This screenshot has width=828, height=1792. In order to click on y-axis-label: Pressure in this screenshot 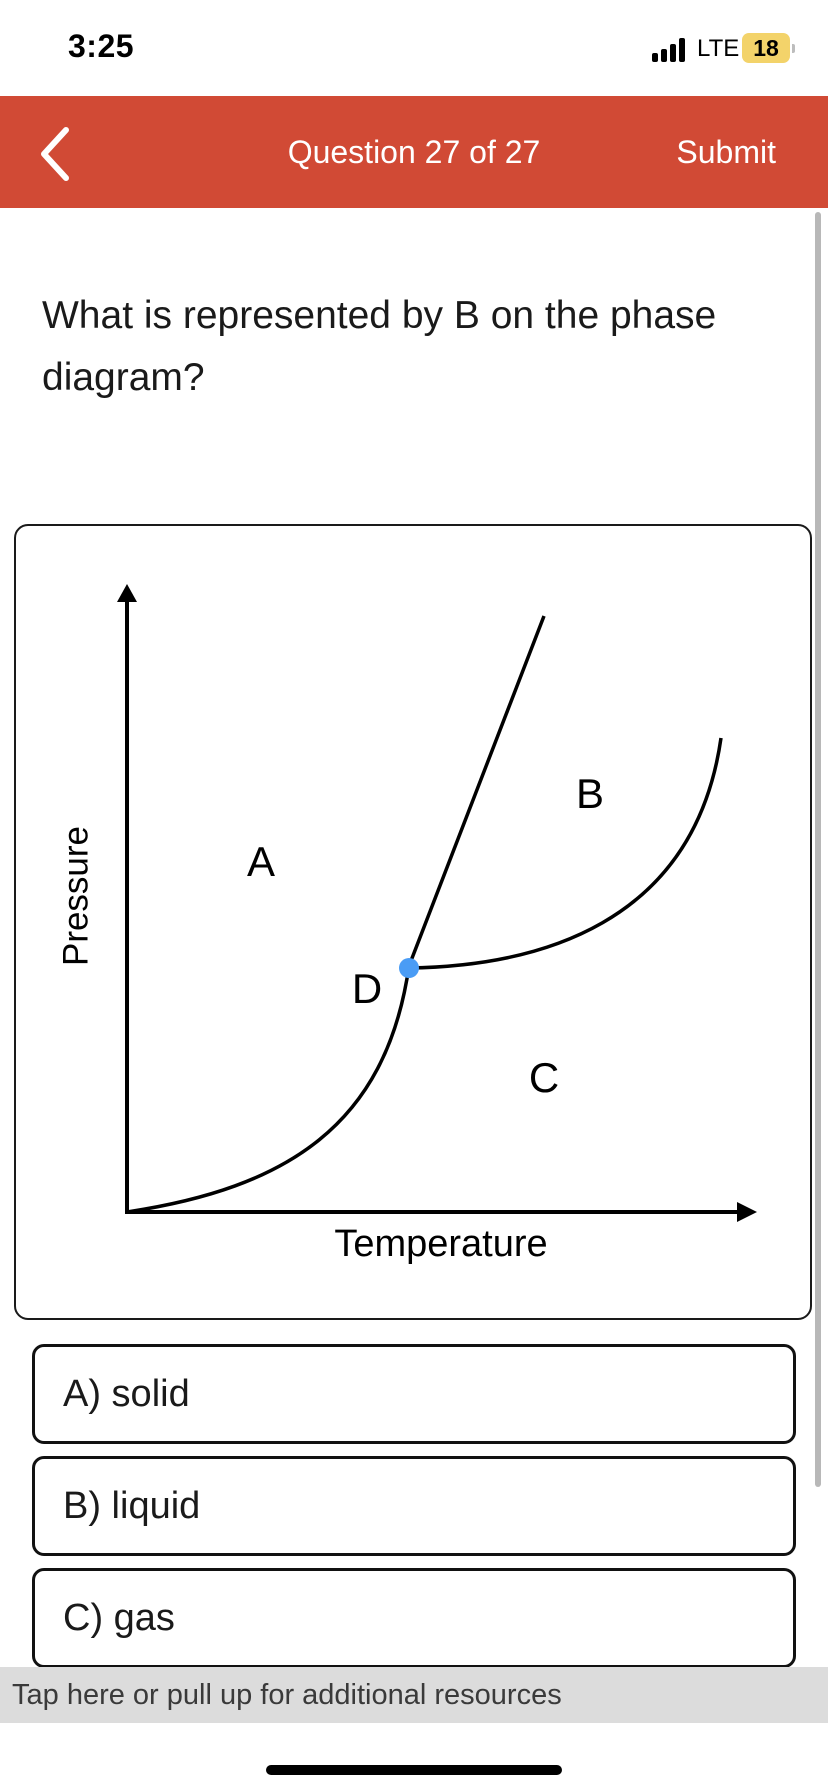, I will do `click(75, 896)`.